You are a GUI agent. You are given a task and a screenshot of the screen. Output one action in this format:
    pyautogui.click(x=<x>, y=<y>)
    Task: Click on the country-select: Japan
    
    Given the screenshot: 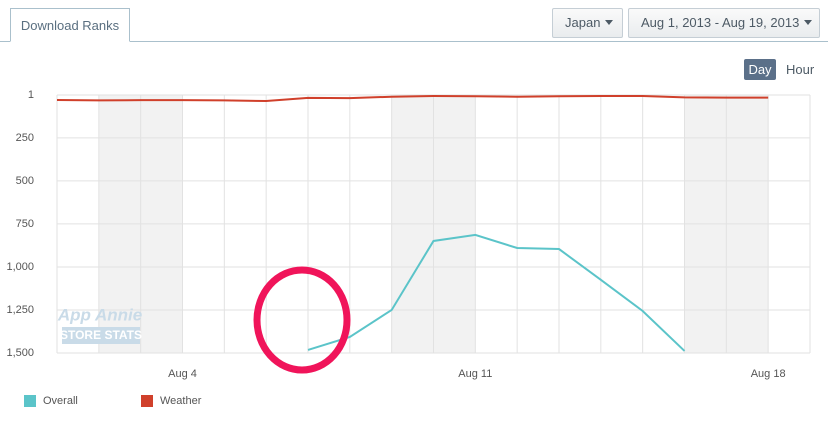 What is the action you would take?
    pyautogui.click(x=587, y=23)
    